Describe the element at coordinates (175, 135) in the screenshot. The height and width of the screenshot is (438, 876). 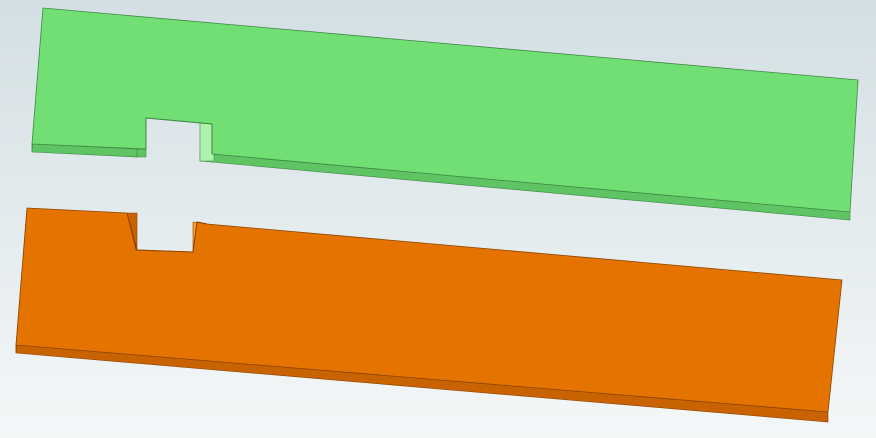
I see `green-slot-edge` at that location.